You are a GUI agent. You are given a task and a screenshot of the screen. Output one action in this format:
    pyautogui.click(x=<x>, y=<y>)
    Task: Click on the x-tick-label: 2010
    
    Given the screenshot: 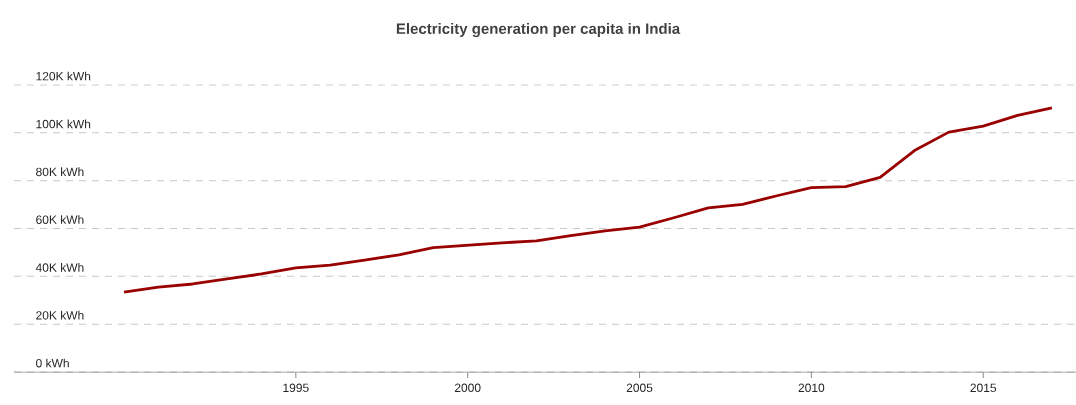 What is the action you would take?
    pyautogui.click(x=811, y=388)
    